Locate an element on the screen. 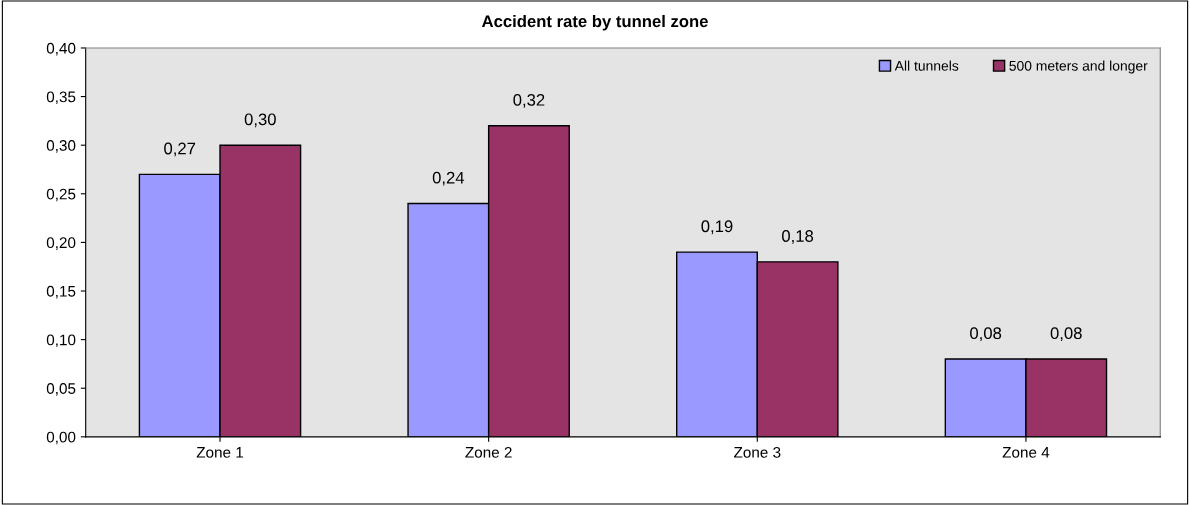 Image resolution: width=1190 pixels, height=505 pixels. x-tick-label: Zone 3 is located at coordinates (757, 452).